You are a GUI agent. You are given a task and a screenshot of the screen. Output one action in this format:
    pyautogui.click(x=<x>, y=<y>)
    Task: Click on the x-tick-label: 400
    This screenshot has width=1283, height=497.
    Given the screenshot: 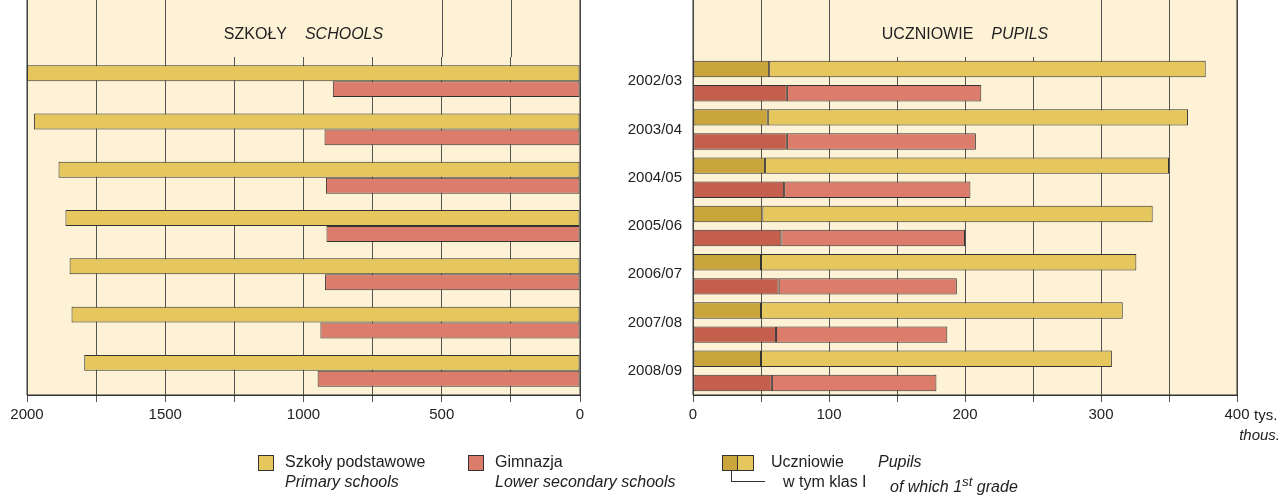 What is the action you would take?
    pyautogui.click(x=1237, y=414)
    